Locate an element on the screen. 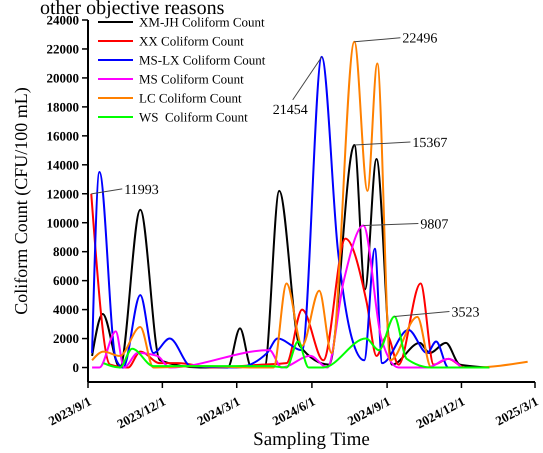  y-tick-label: 12000 is located at coordinates (62, 194).